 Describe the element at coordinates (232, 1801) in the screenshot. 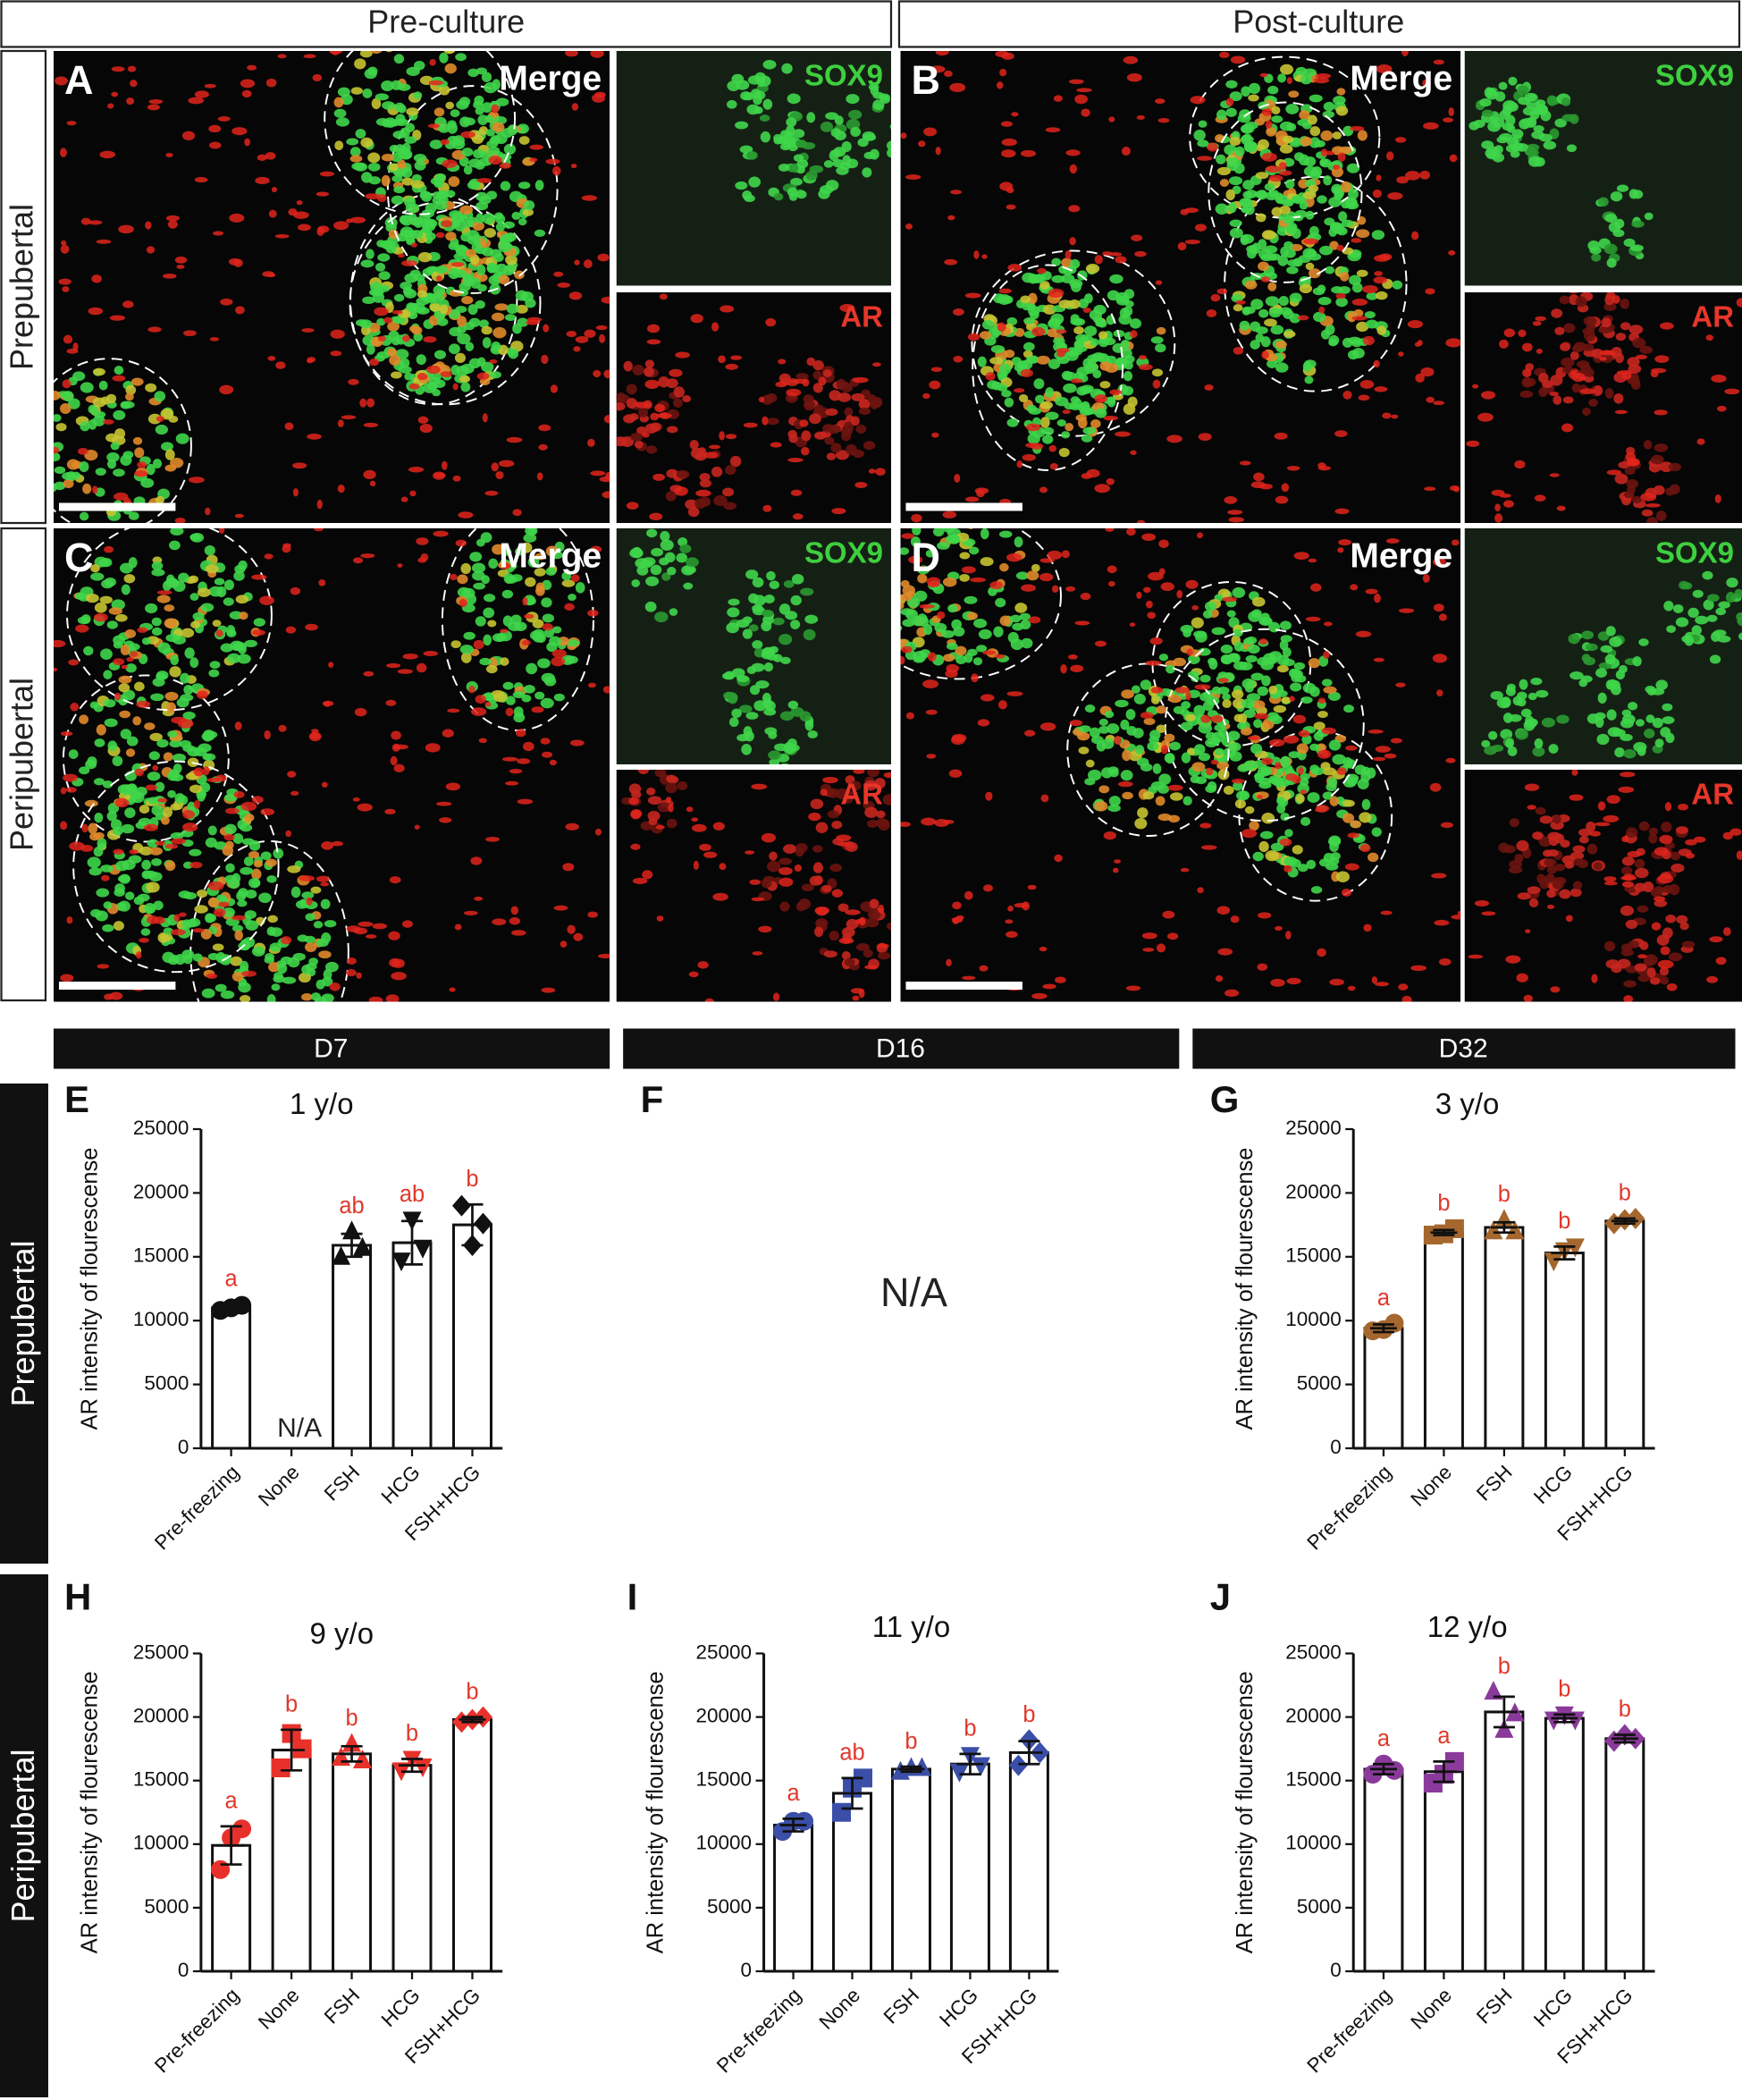

I see `significance-label: a` at that location.